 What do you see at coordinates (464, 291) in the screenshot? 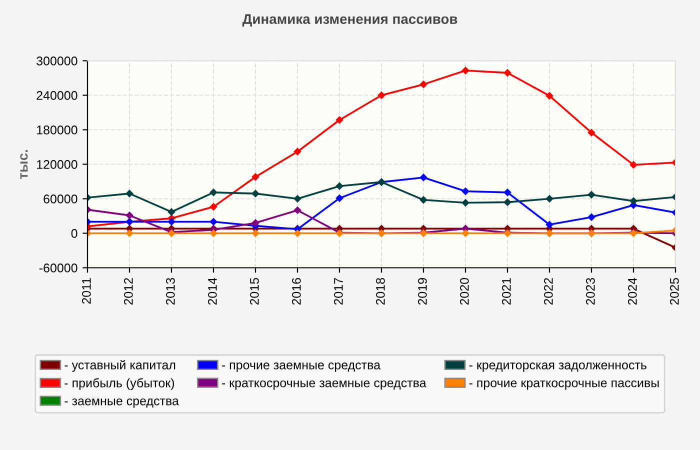
I see `x-tick-label: 2020` at bounding box center [464, 291].